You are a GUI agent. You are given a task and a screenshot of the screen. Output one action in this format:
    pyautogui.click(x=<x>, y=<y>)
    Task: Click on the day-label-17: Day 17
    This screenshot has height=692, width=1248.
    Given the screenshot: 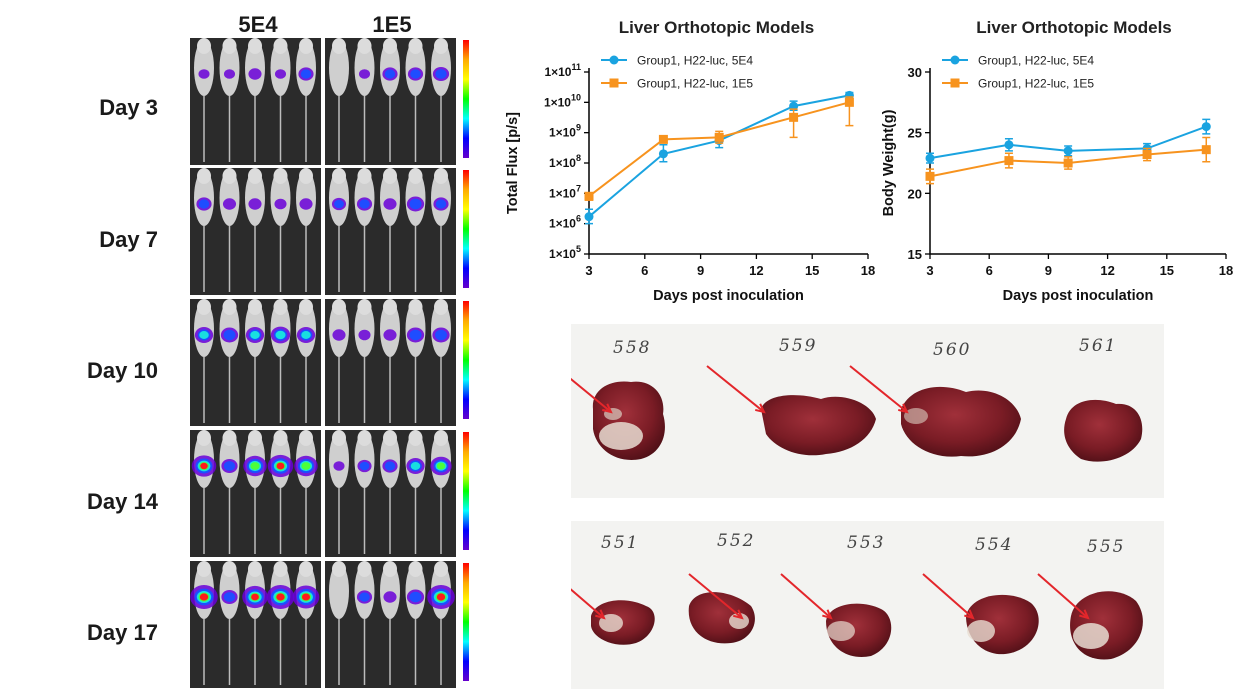 What is the action you would take?
    pyautogui.click(x=122, y=632)
    